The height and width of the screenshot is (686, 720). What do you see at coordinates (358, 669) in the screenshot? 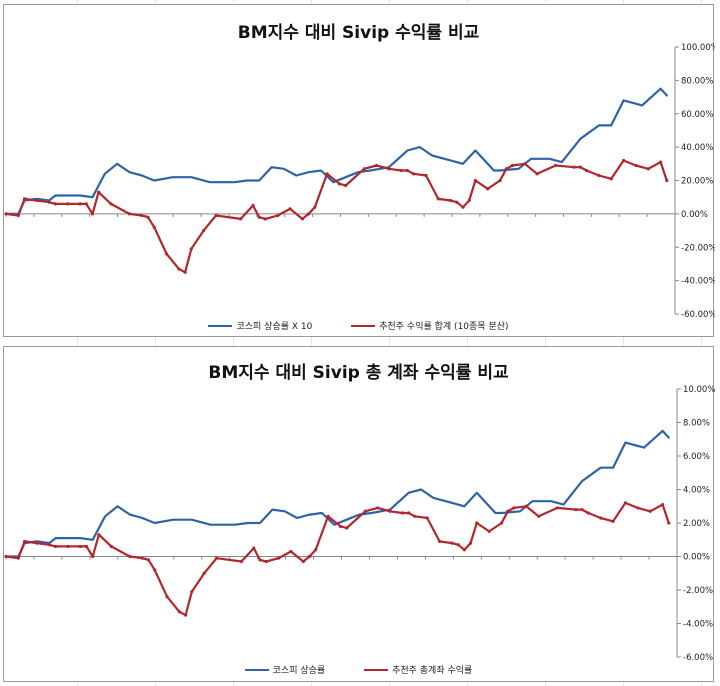
I see `chart-legend: 코스피 상승률 추천주 총계좌 수익률` at bounding box center [358, 669].